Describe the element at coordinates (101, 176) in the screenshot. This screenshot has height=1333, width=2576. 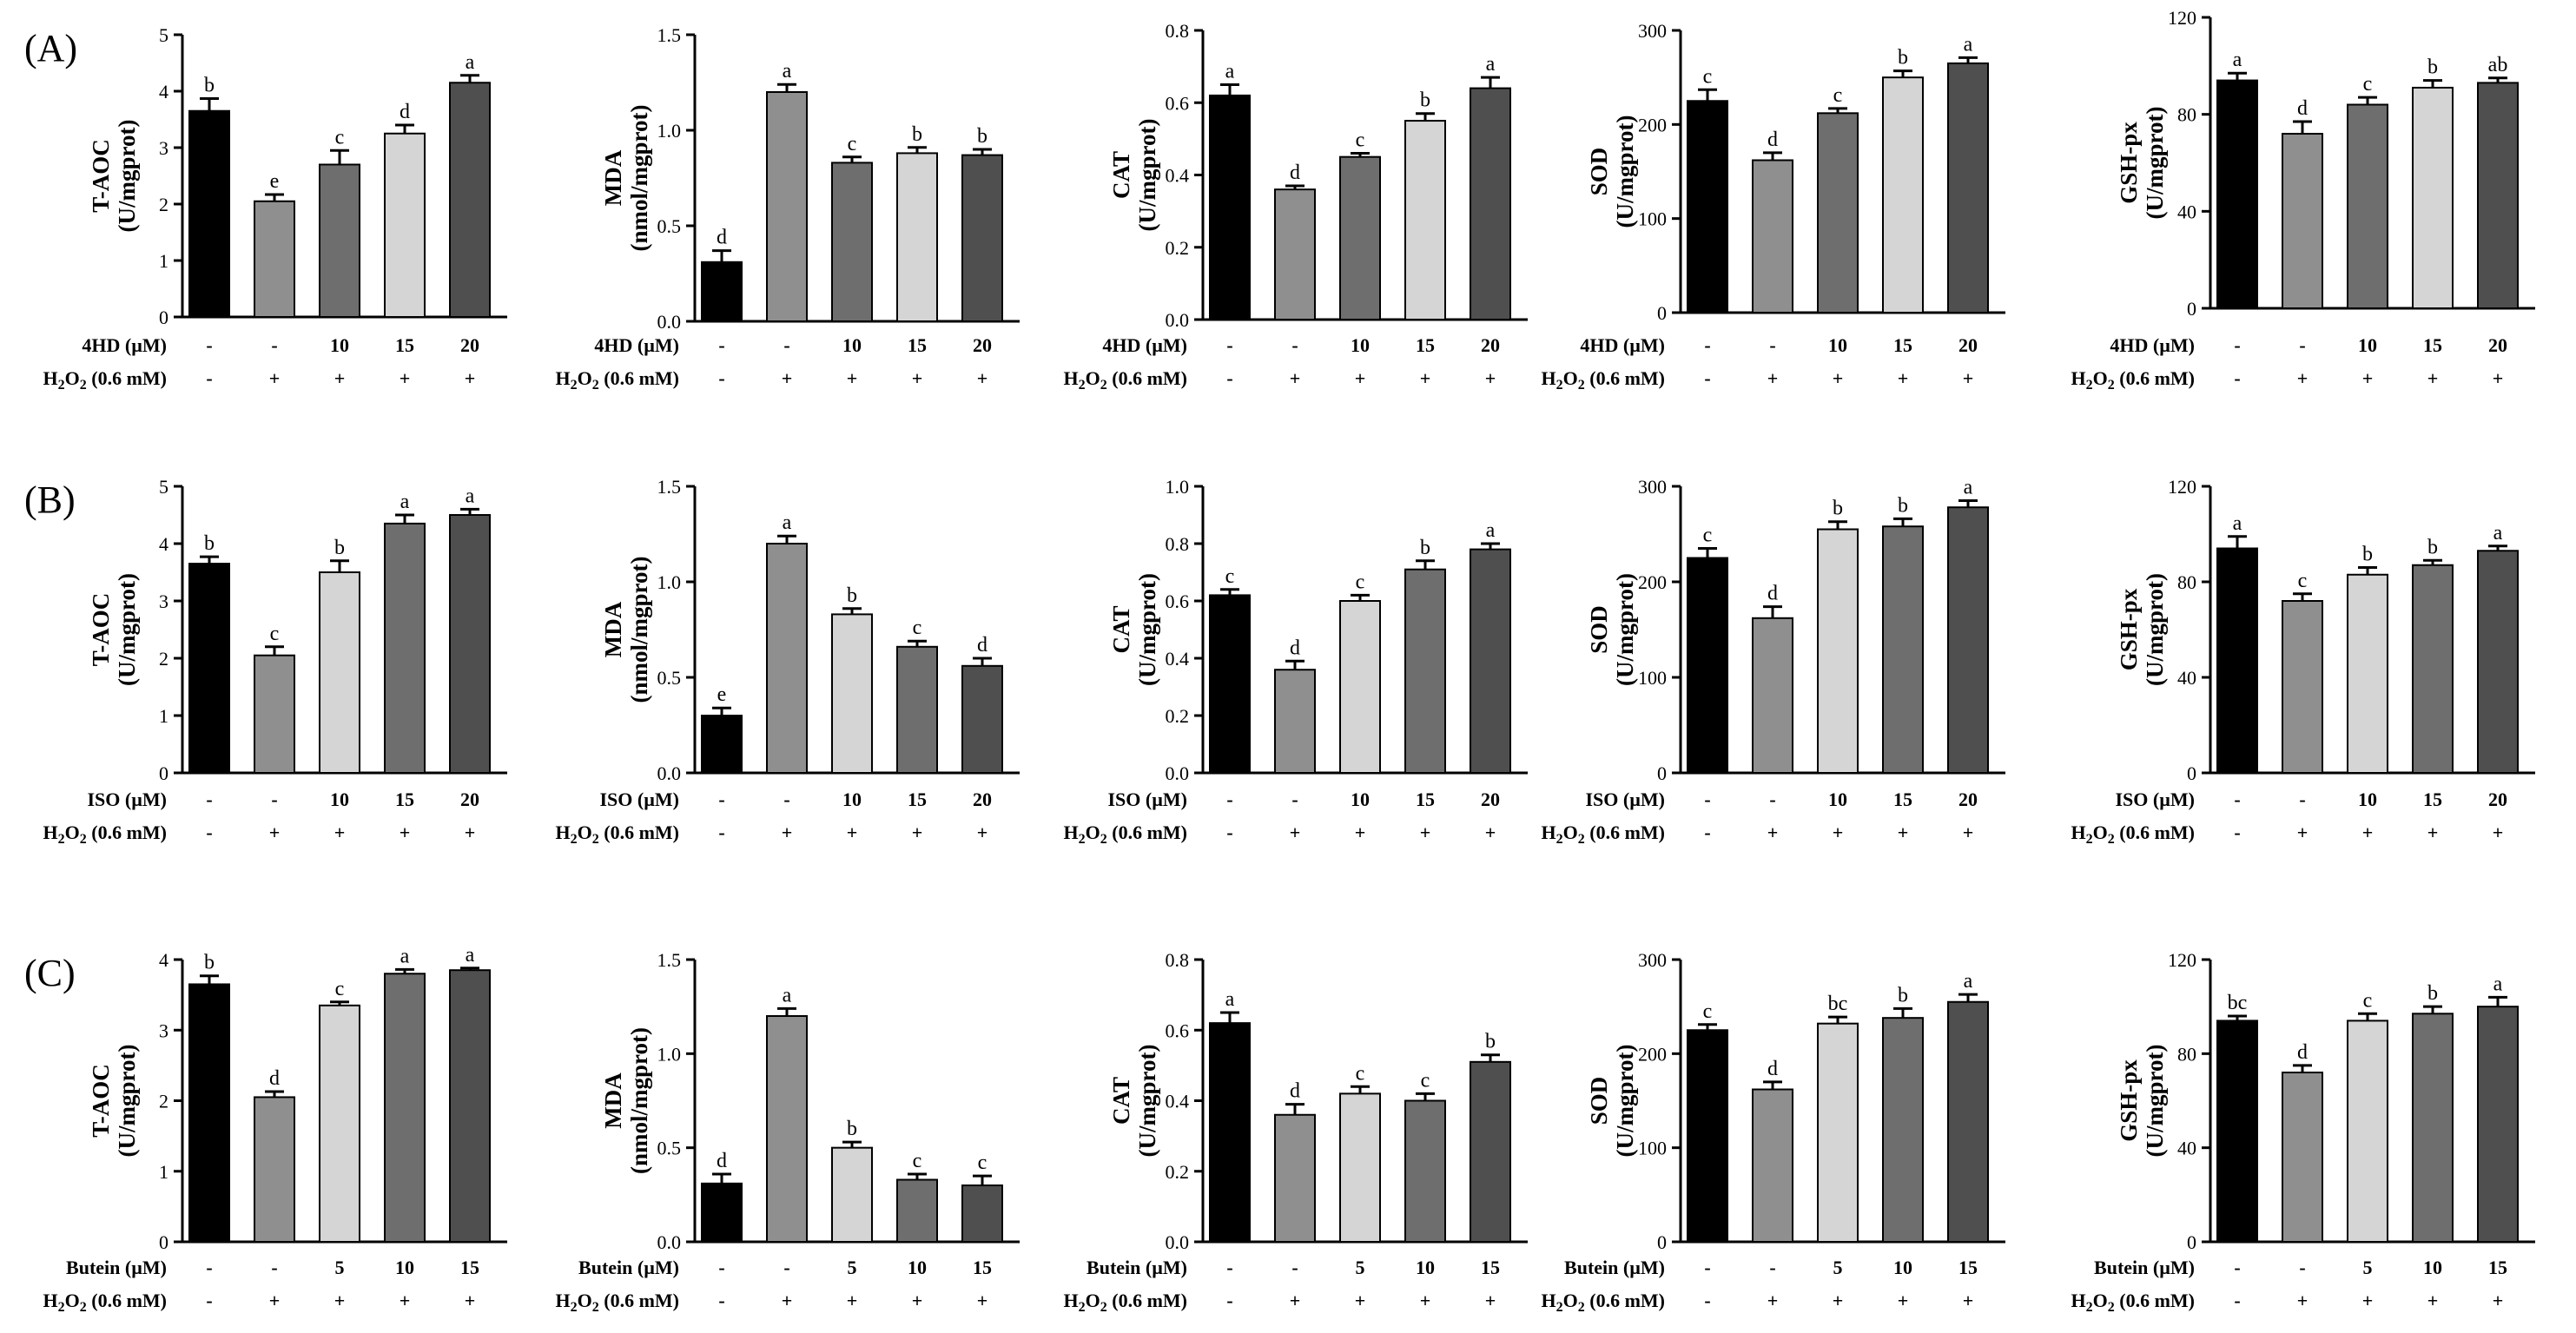
I see `y-axis-title: T-AOC` at that location.